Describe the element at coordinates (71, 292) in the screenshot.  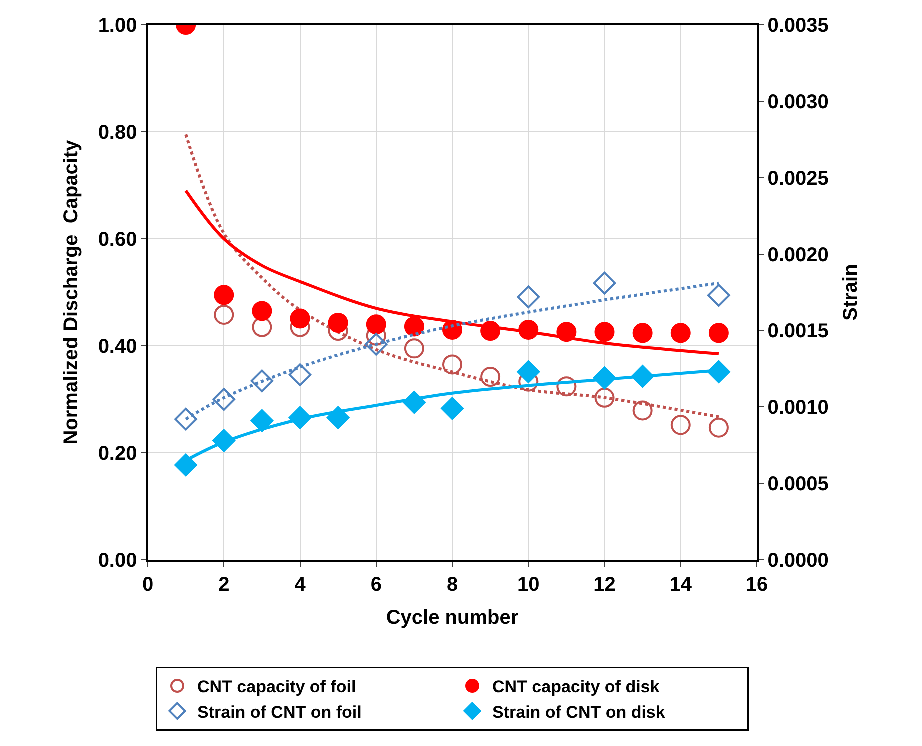
I see `y-axis-title: Normalized Discharge Capacity` at that location.